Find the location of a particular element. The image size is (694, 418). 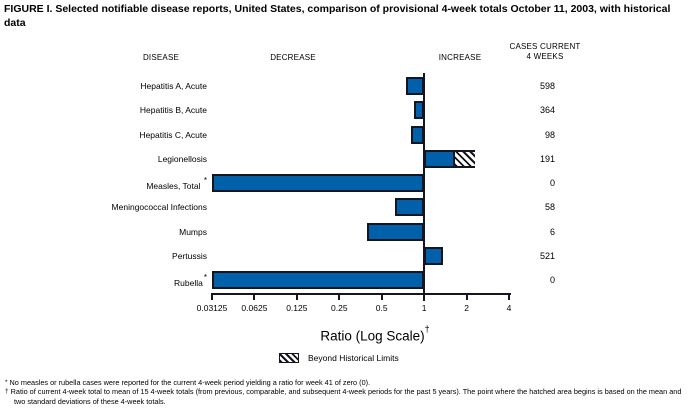

cases-value: 58 is located at coordinates (549, 207).